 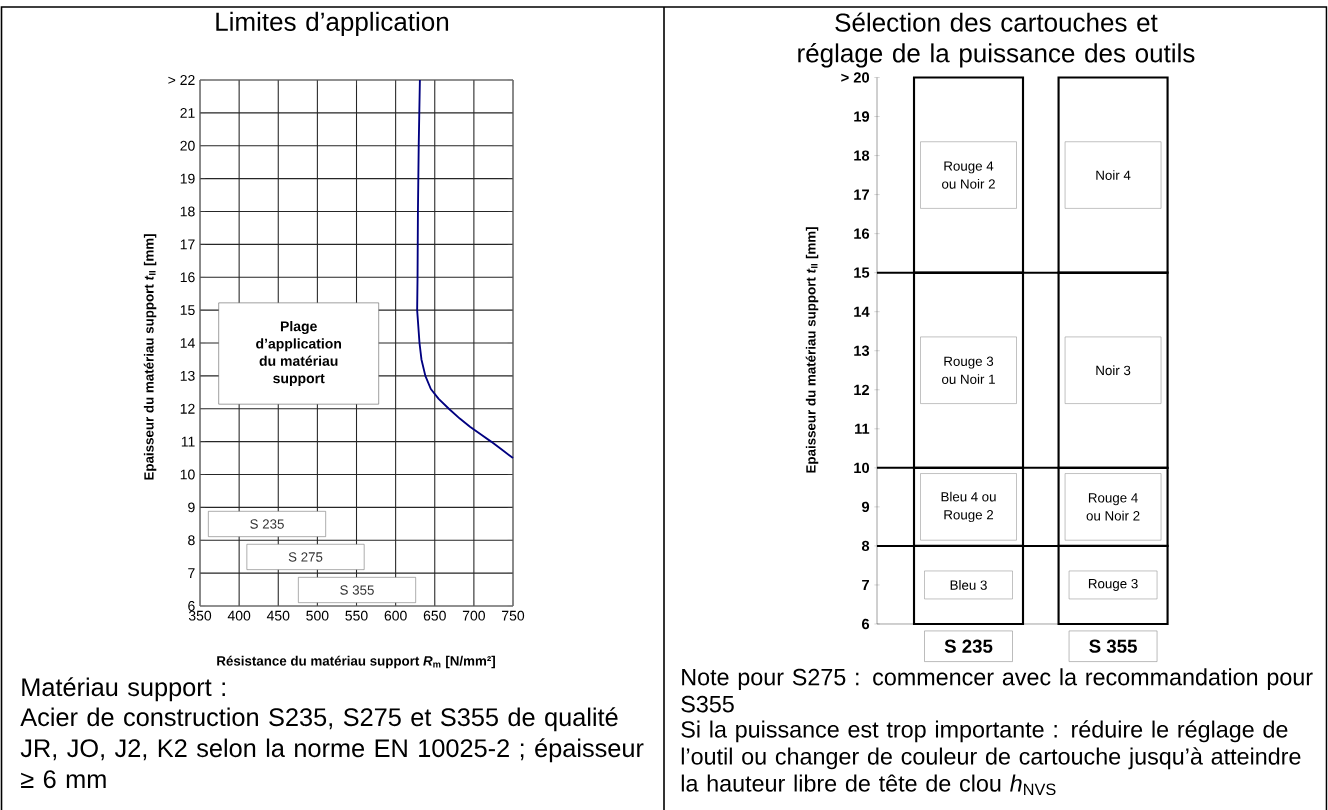 I want to click on x-tick-label: 600, so click(x=395, y=615).